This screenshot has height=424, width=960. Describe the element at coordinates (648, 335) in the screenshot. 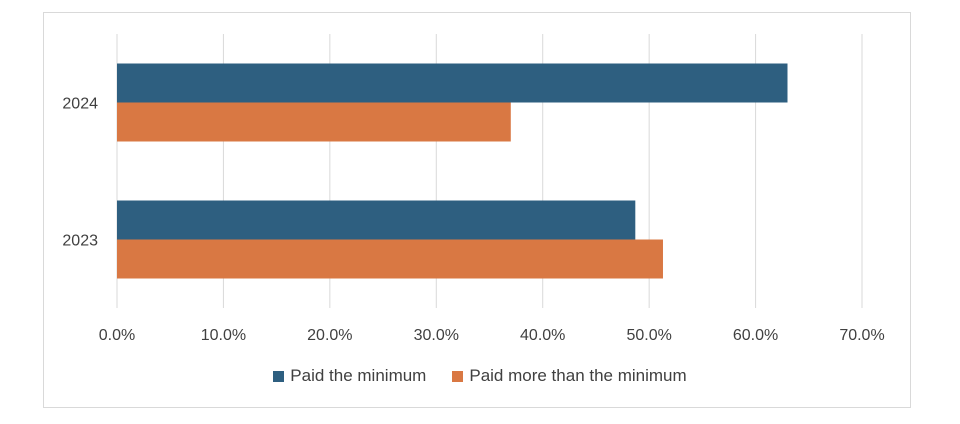

I see `x-tick-label-5: 50.0%` at that location.